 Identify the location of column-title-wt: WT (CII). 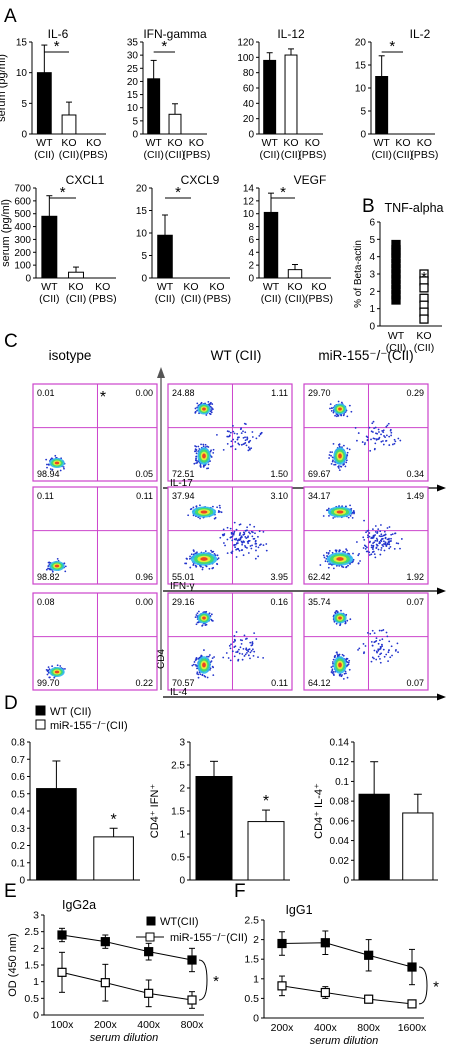
(236, 355).